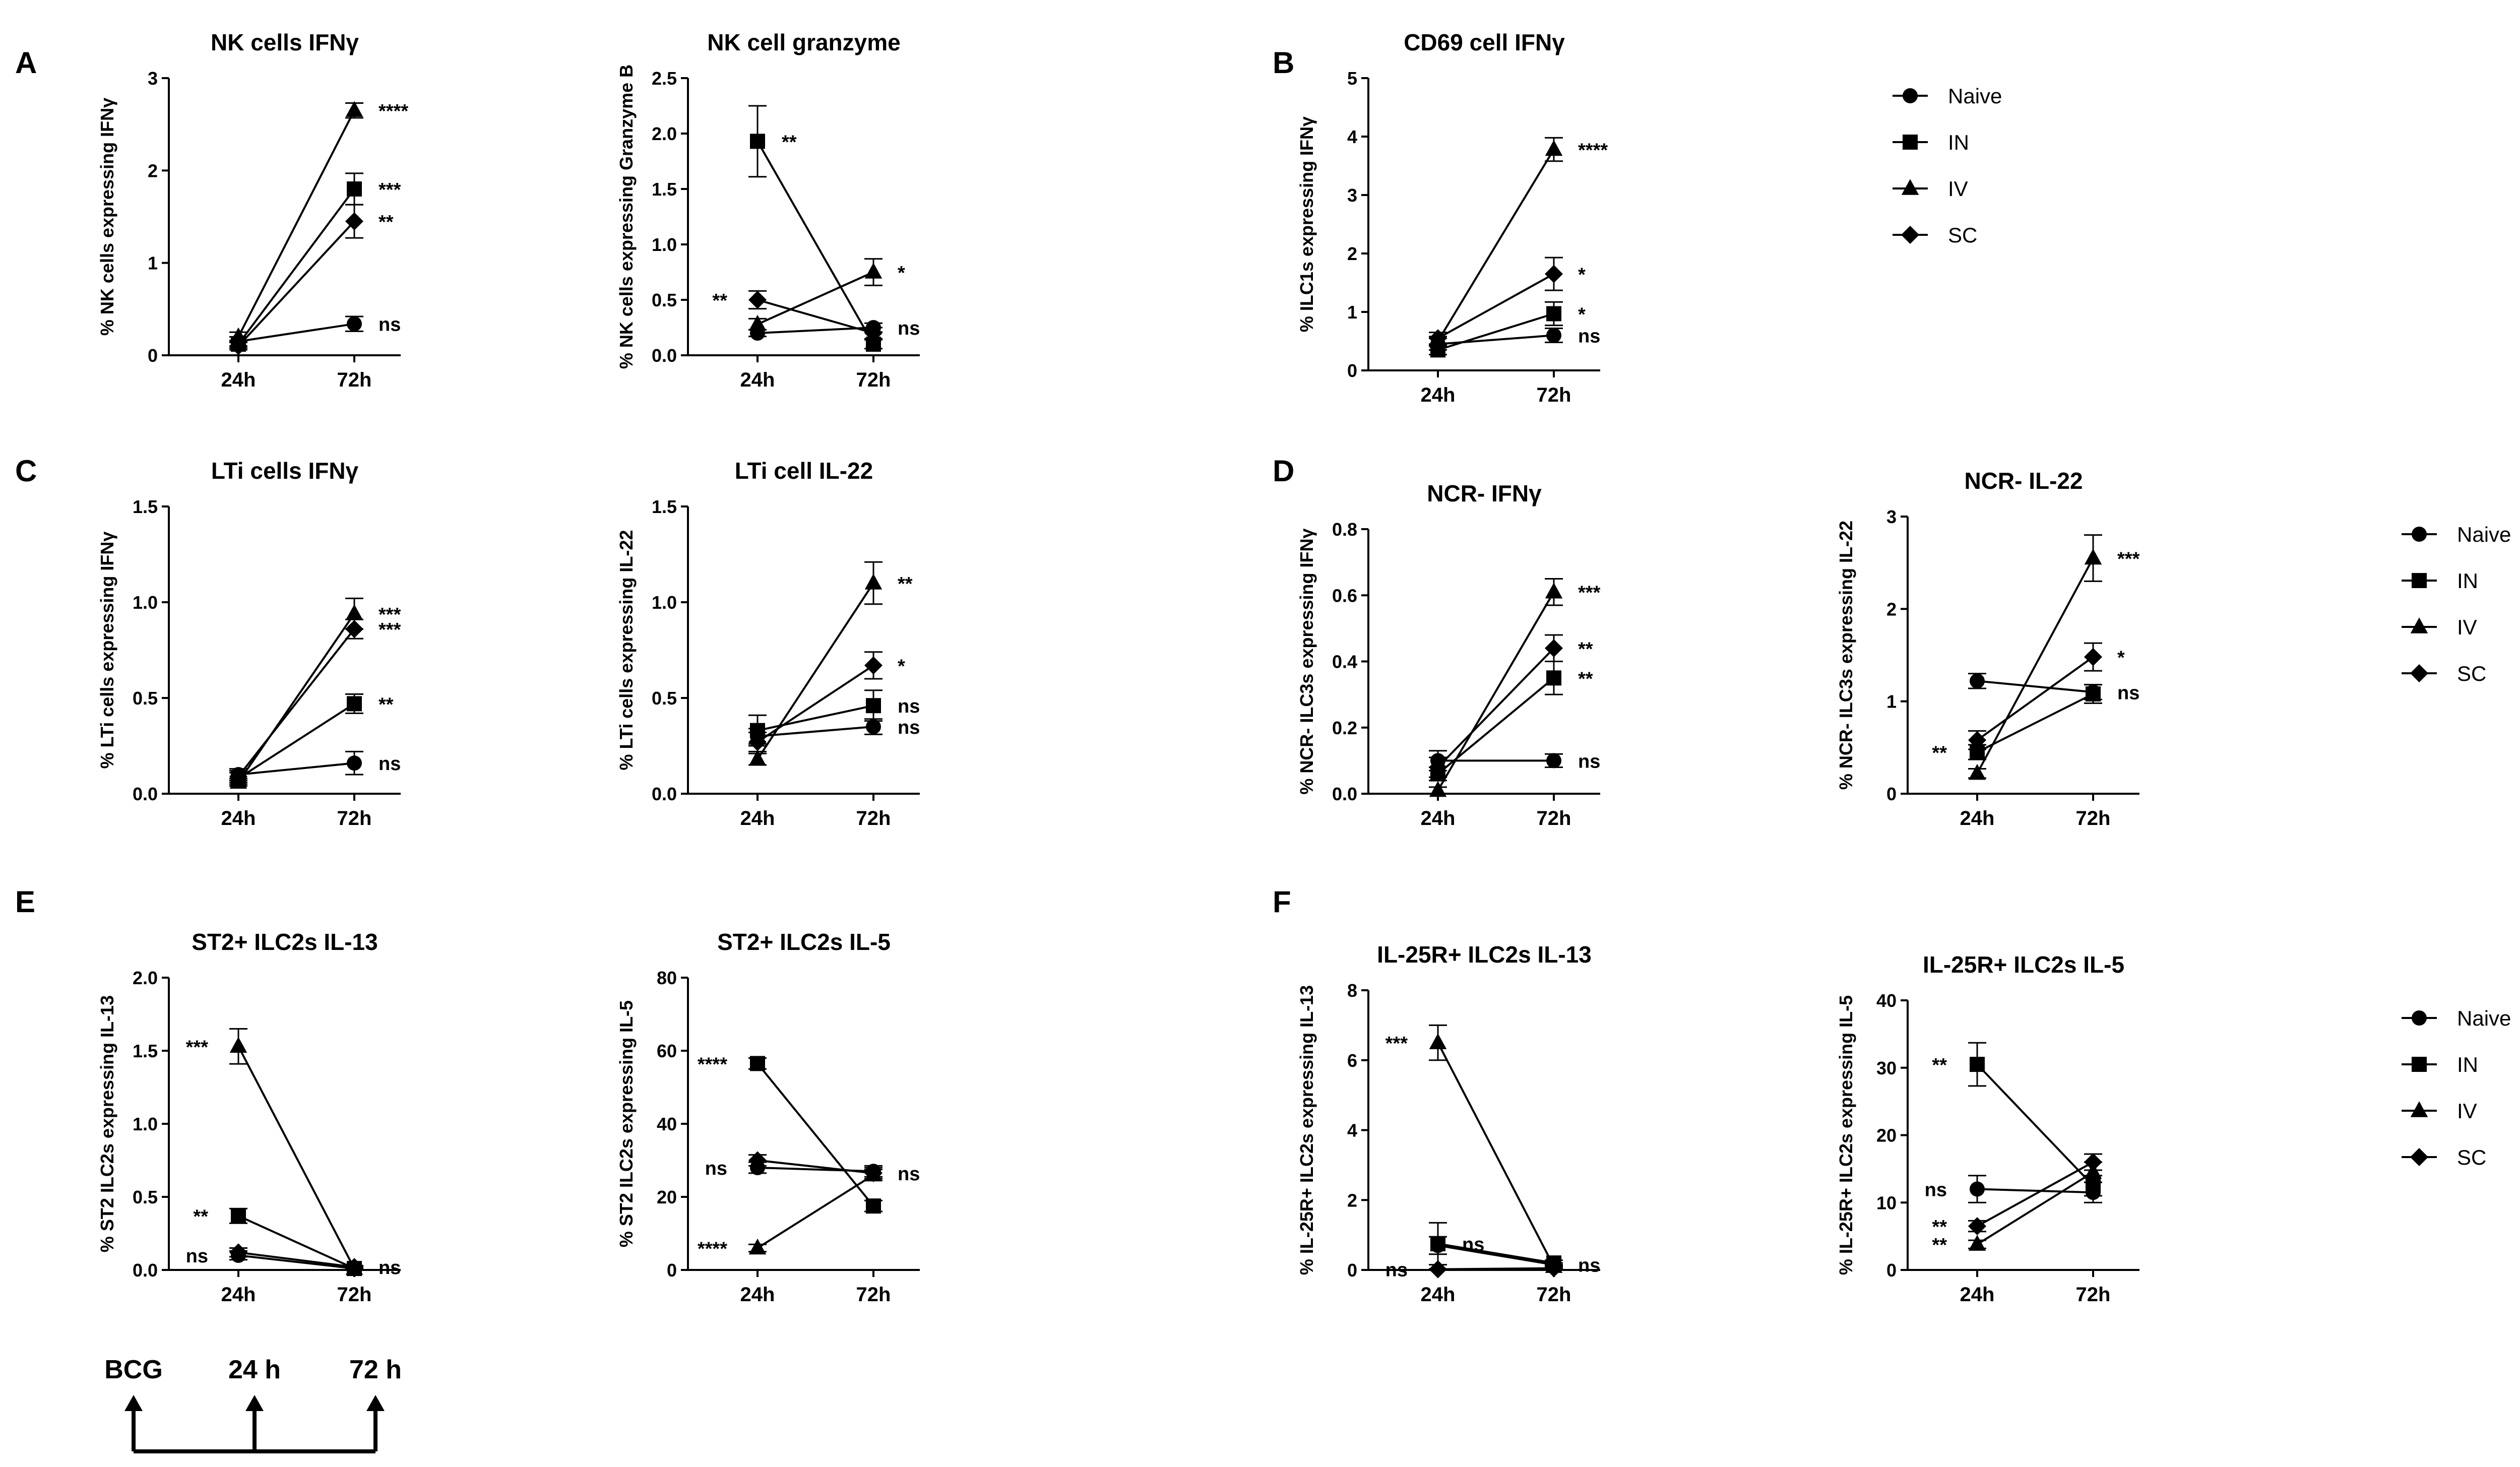 The height and width of the screenshot is (1467, 2520). I want to click on timeline-label-bcg: BCG, so click(134, 1369).